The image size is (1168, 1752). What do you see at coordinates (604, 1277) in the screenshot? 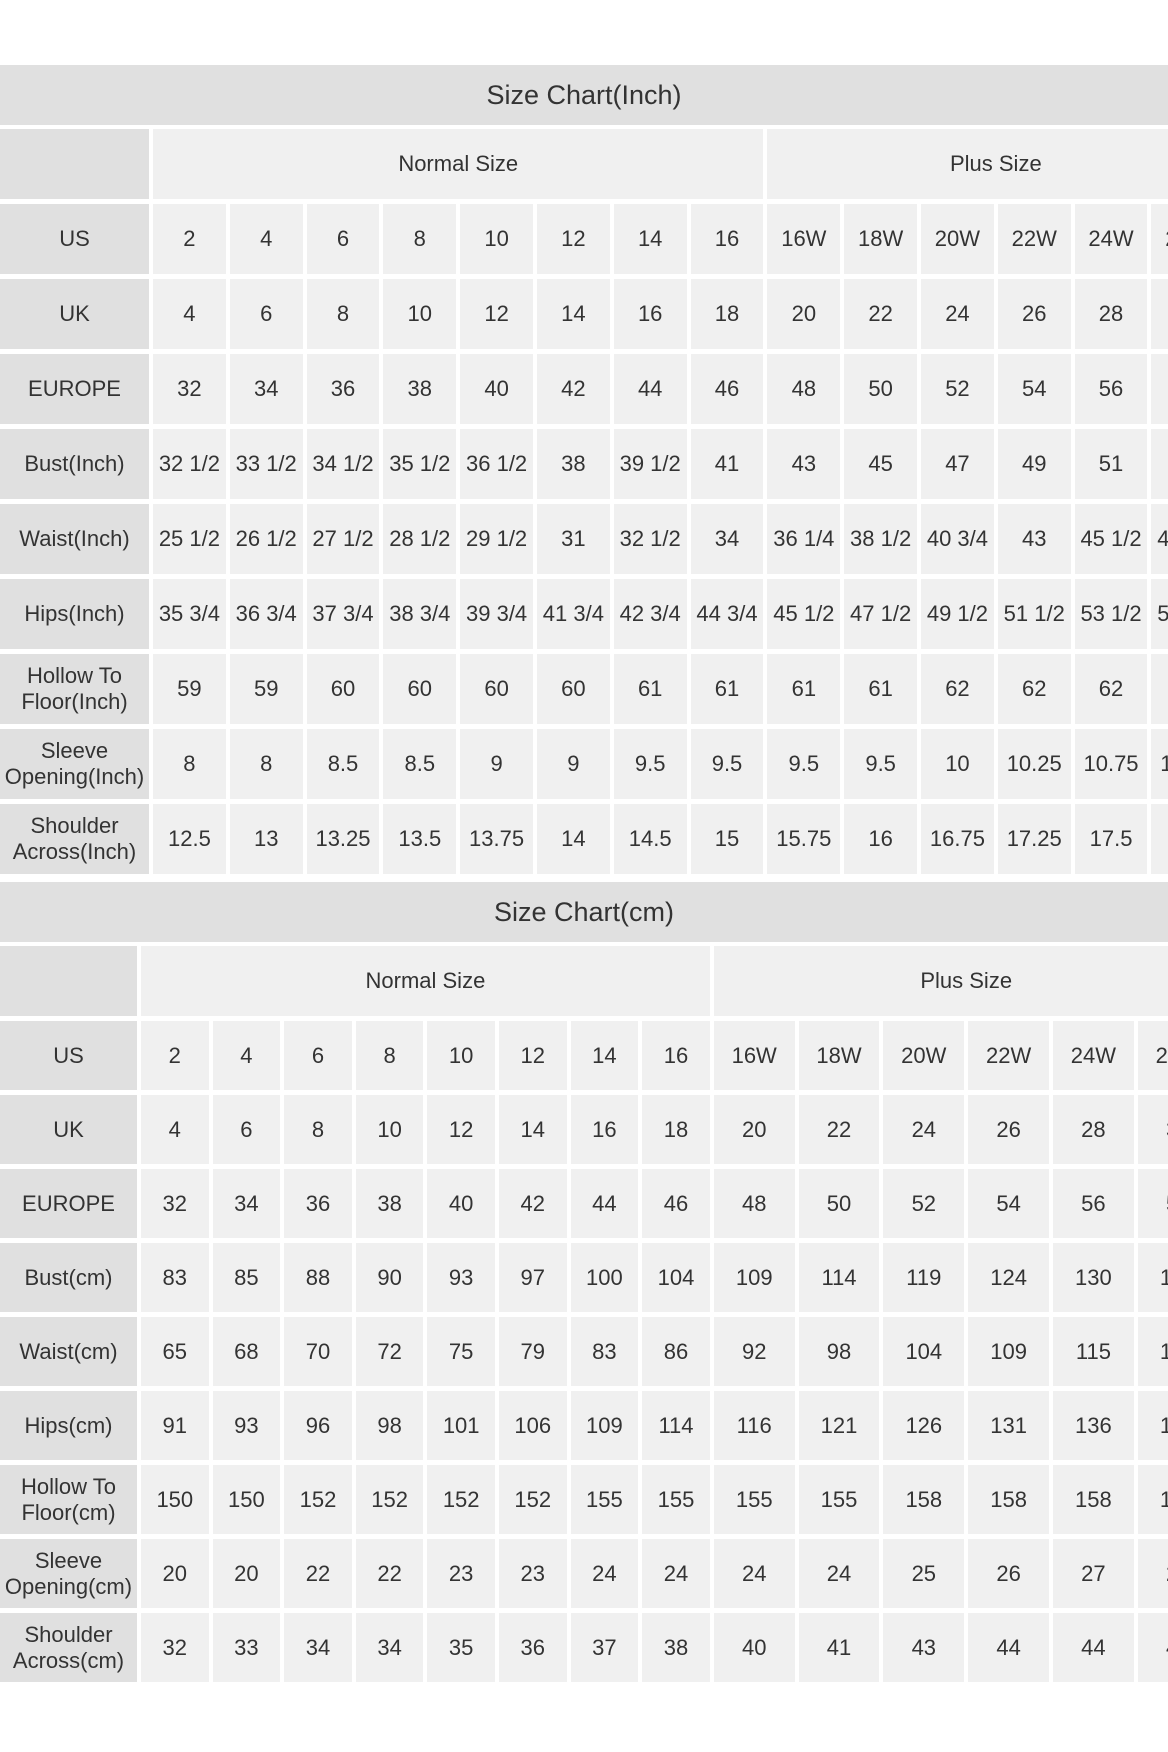
I see `table-cell: 100` at bounding box center [604, 1277].